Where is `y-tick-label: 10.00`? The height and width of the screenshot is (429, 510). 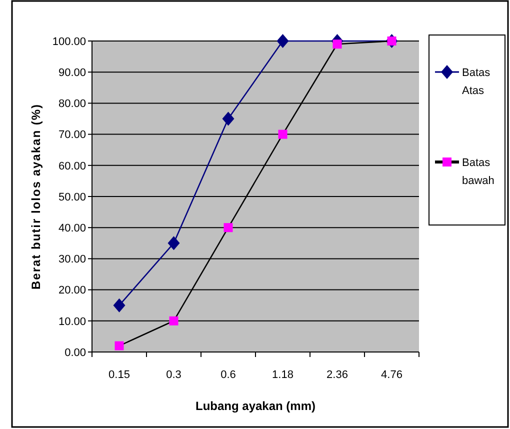 y-tick-label: 10.00 is located at coordinates (72, 322).